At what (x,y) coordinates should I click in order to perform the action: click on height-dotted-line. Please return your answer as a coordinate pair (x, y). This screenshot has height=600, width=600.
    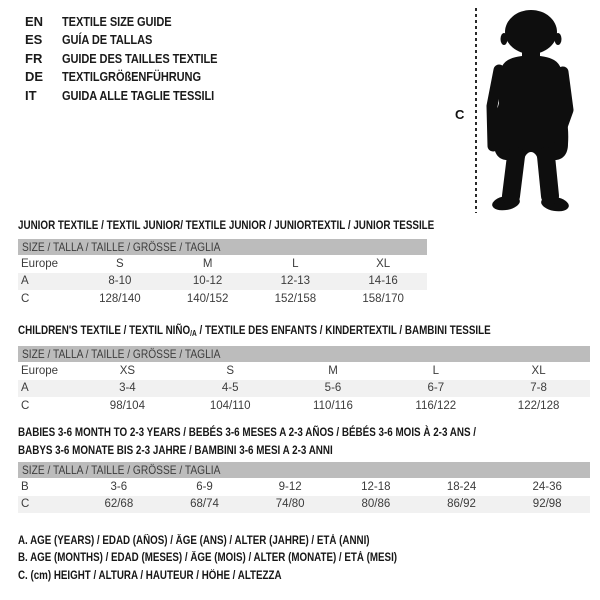
    Looking at the image, I should click on (476, 110).